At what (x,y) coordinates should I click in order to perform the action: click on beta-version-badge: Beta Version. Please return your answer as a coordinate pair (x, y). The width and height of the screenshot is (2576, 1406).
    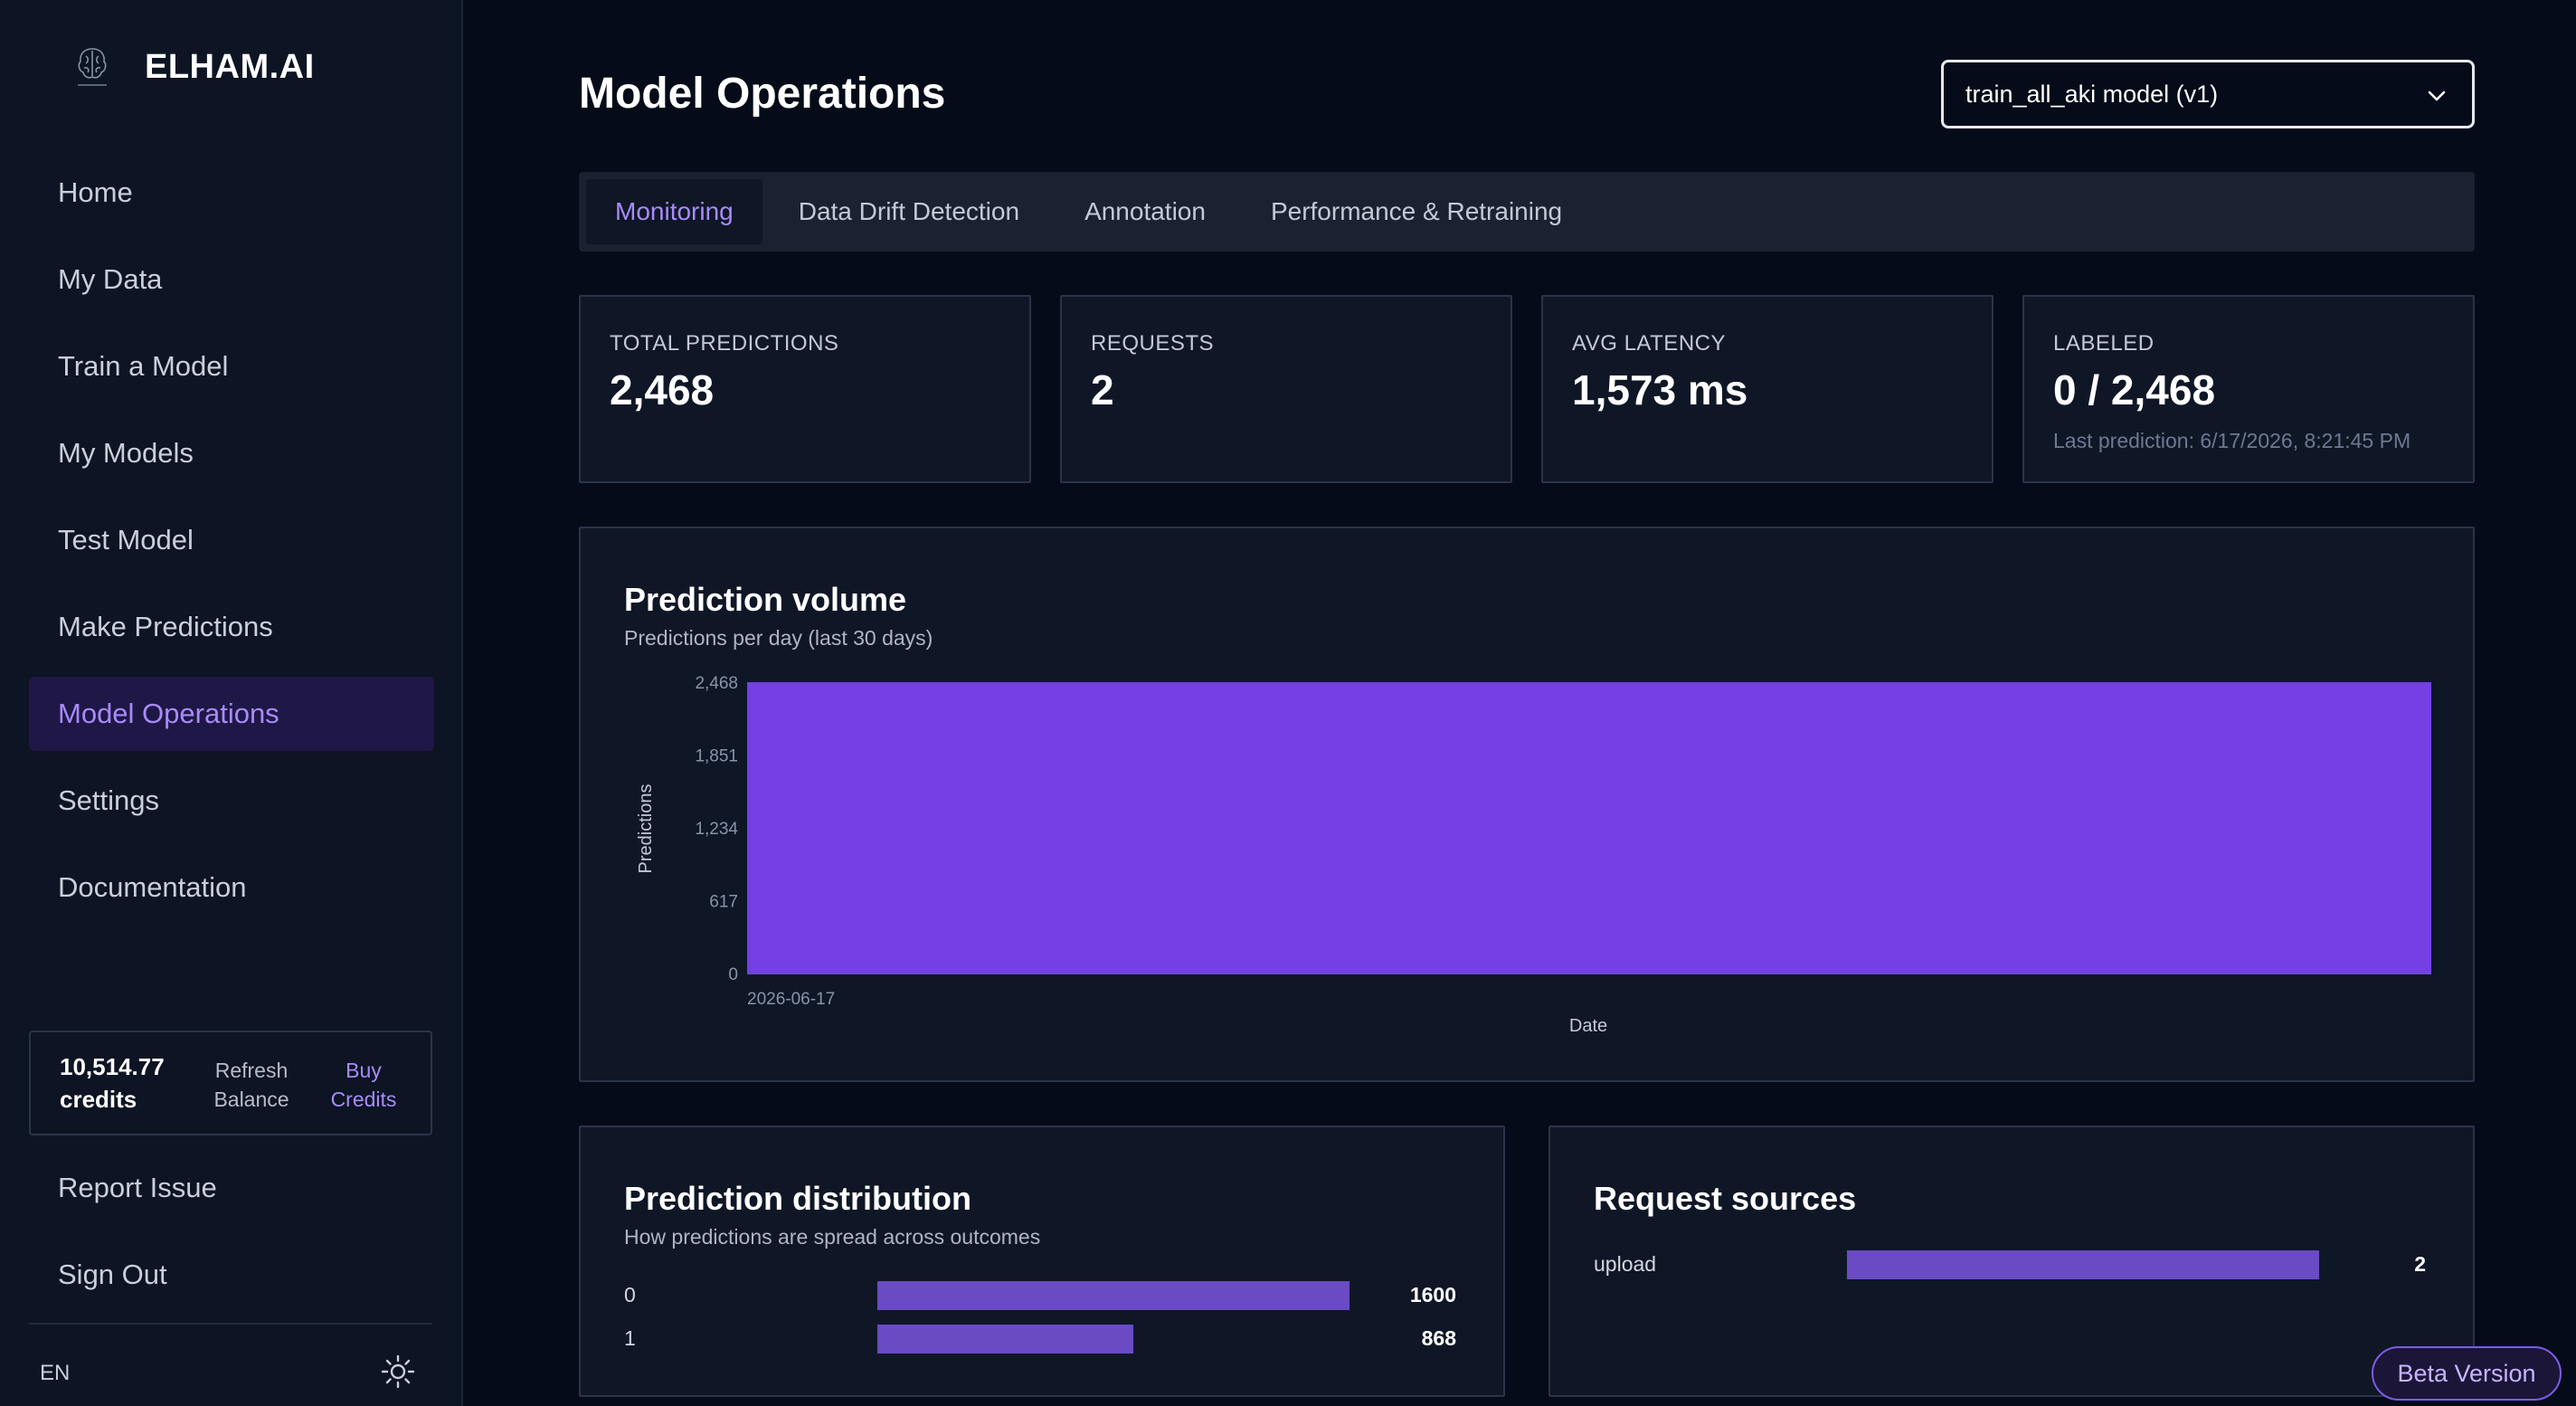
    Looking at the image, I should click on (2467, 1374).